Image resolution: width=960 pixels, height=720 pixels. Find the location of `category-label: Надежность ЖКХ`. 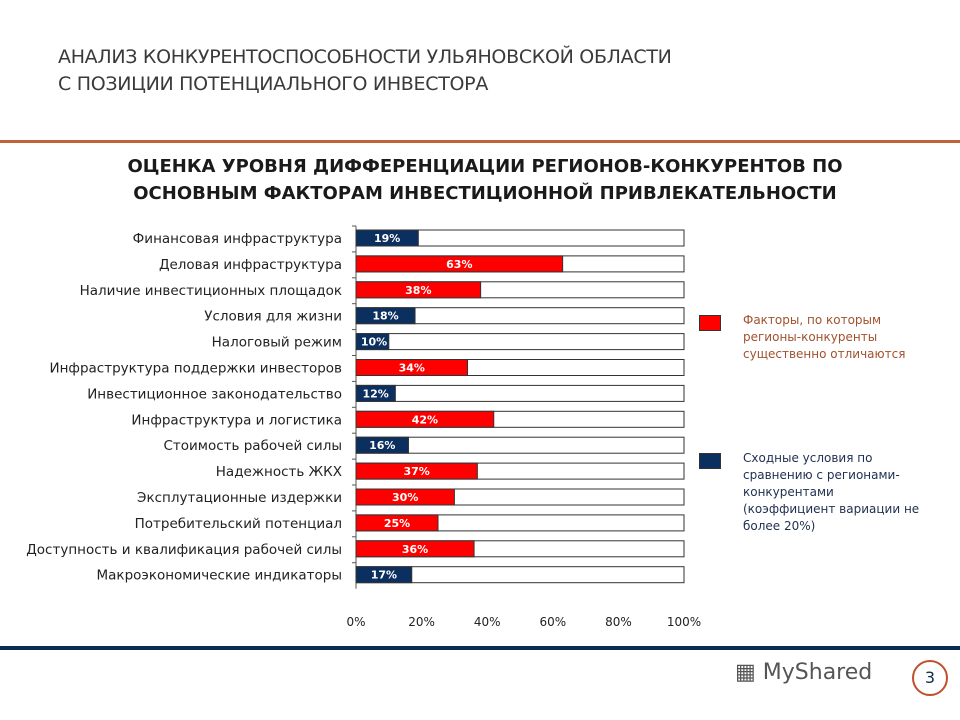

category-label: Надежность ЖКХ is located at coordinates (279, 472).